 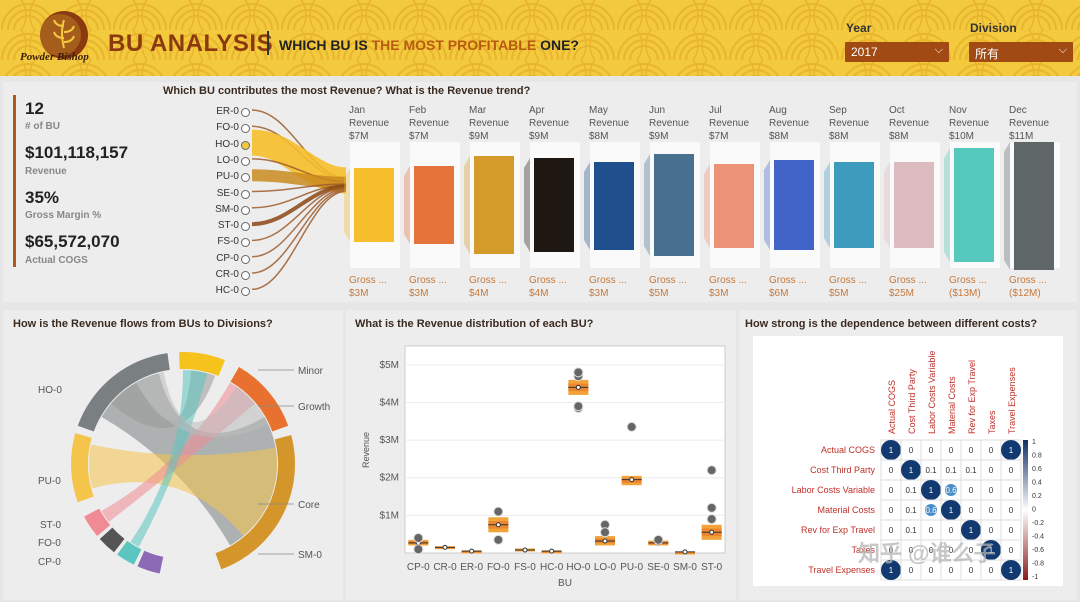 What do you see at coordinates (418, 110) in the screenshot?
I see `month-name: Feb` at bounding box center [418, 110].